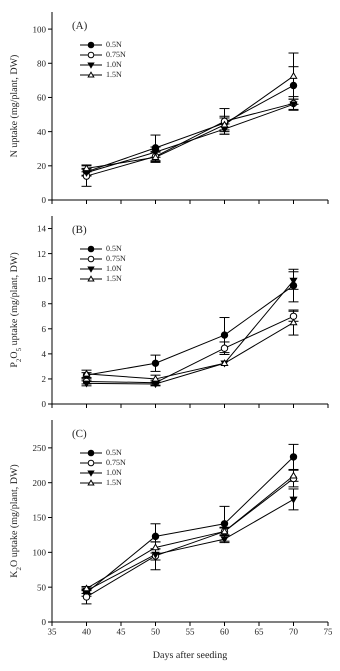 Image resolution: width=340 pixels, height=671 pixels. Describe the element at coordinates (41, 131) in the screenshot. I see `y-tick-label: 40` at that location.